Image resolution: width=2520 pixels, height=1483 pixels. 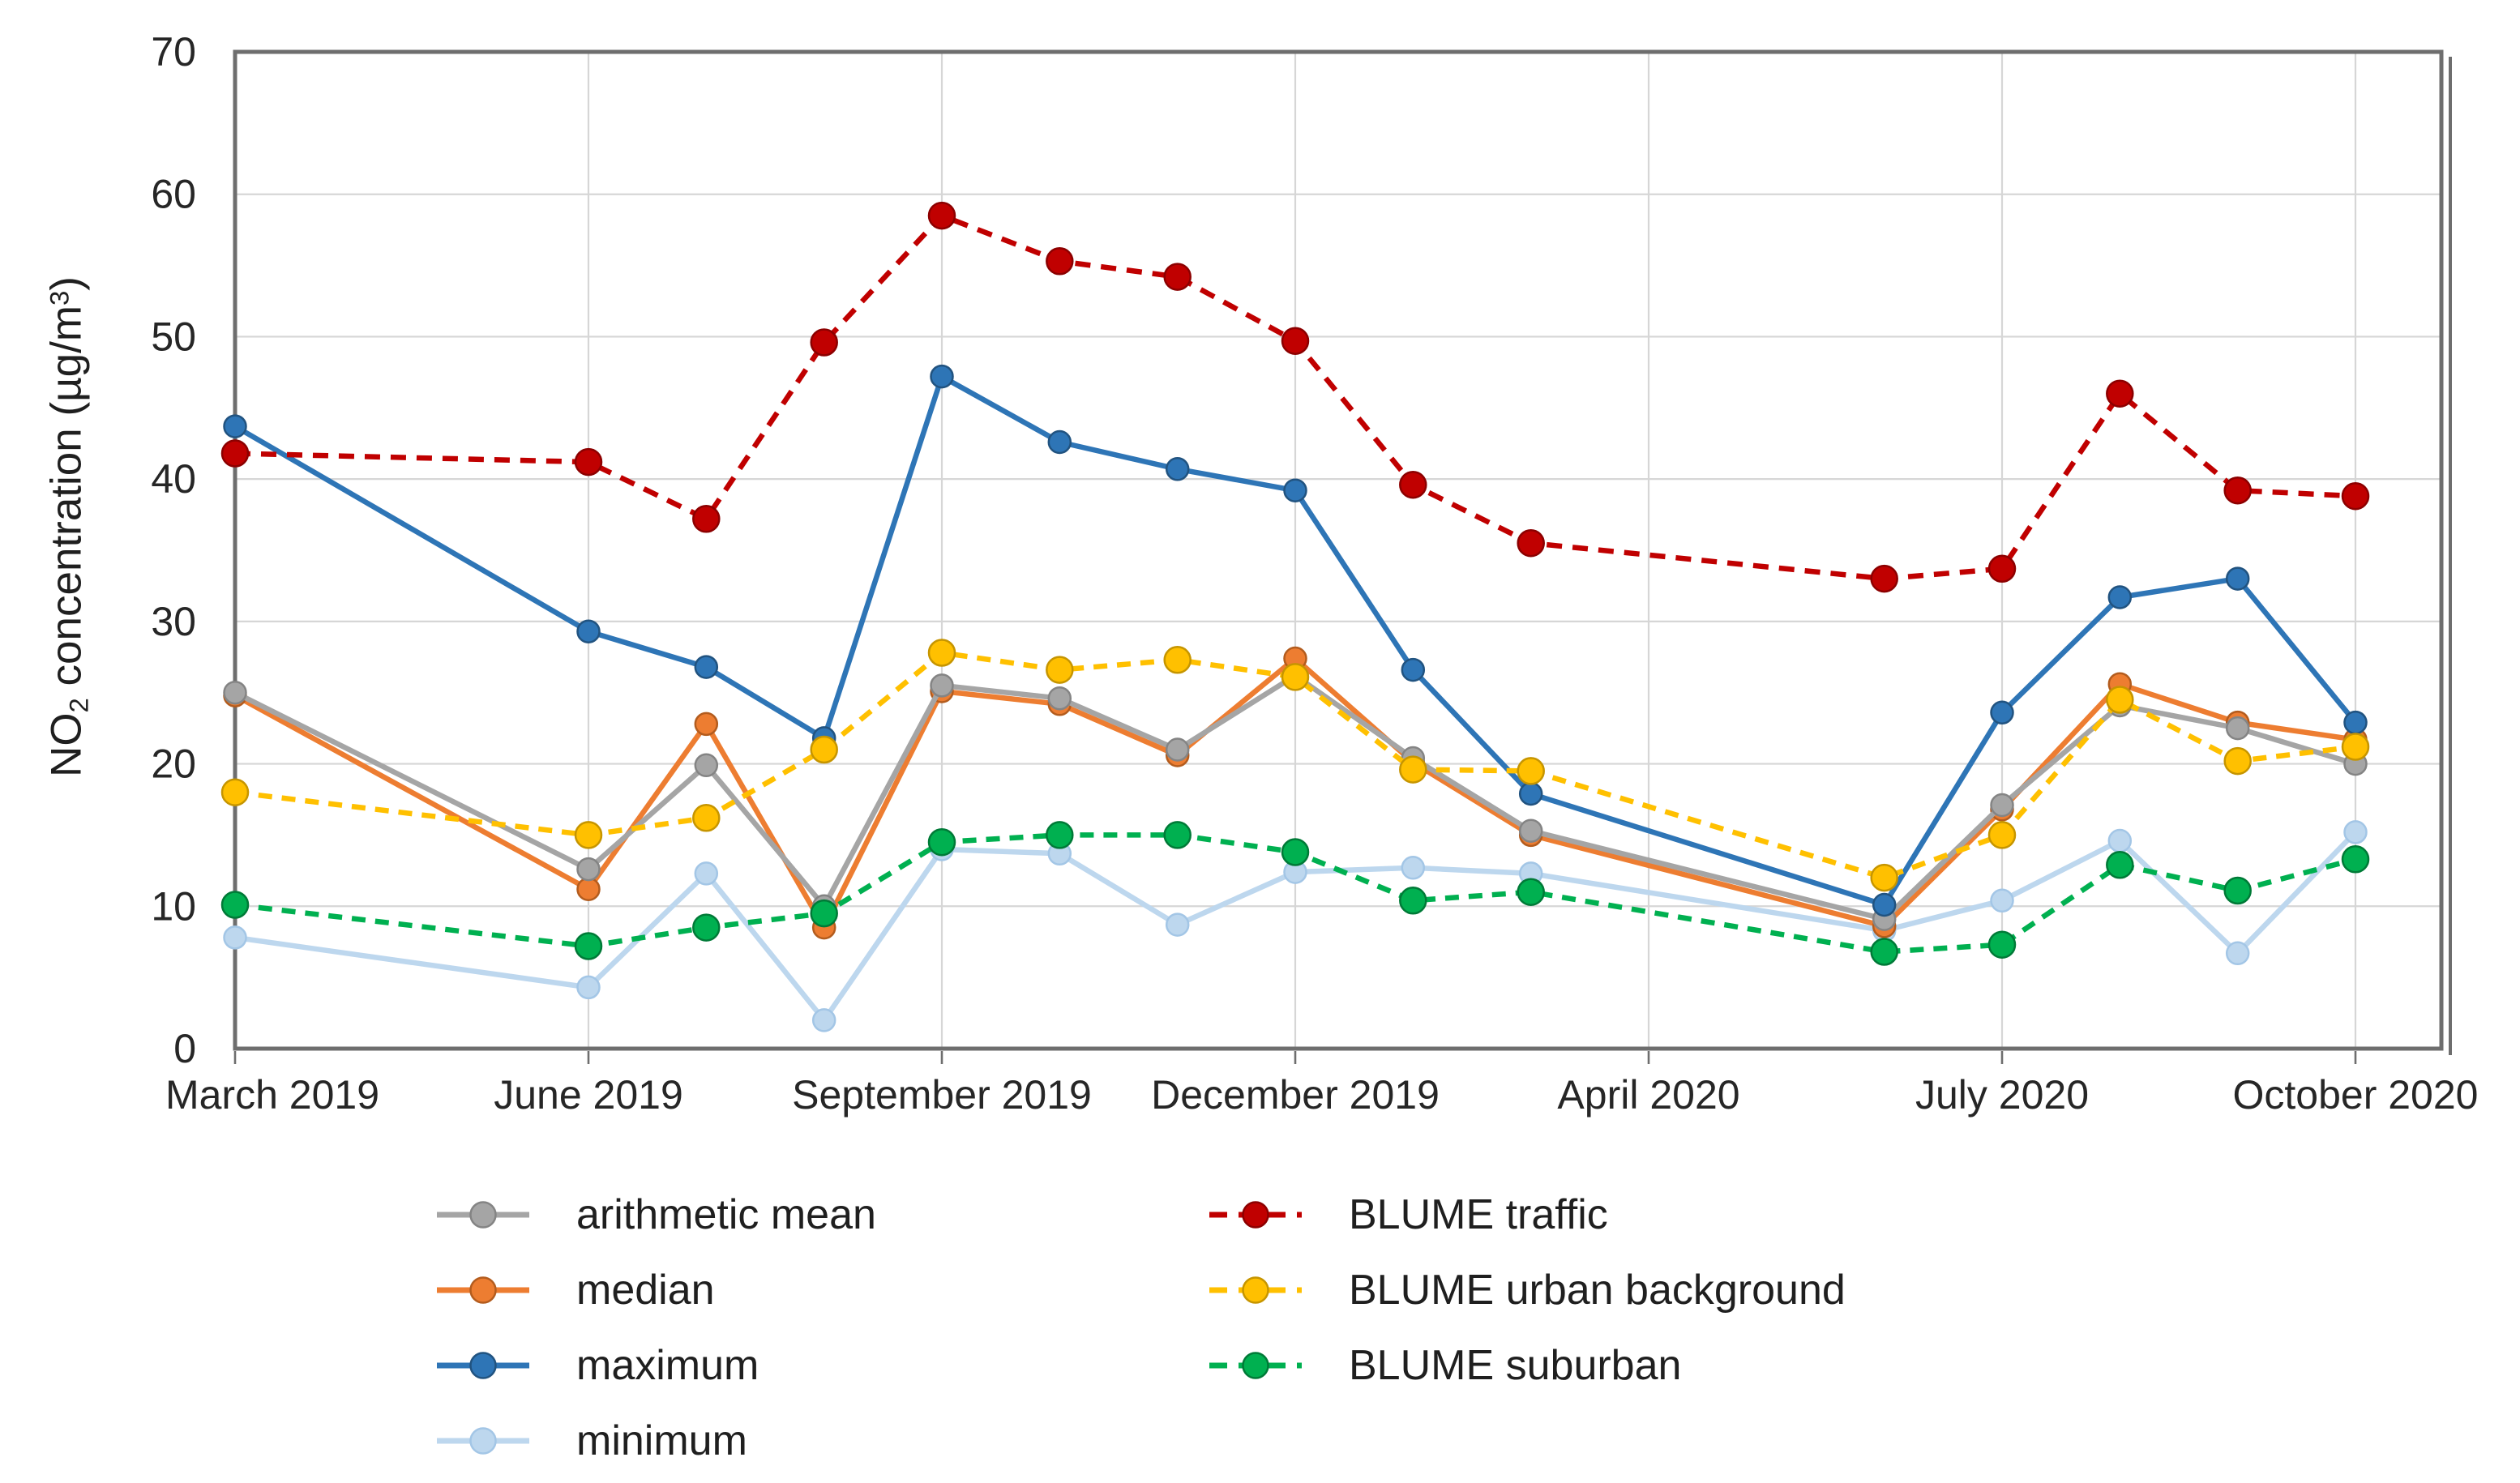 What do you see at coordinates (726, 1214) in the screenshot?
I see `legend-label-arithmetic-mean: arithmetic mean` at bounding box center [726, 1214].